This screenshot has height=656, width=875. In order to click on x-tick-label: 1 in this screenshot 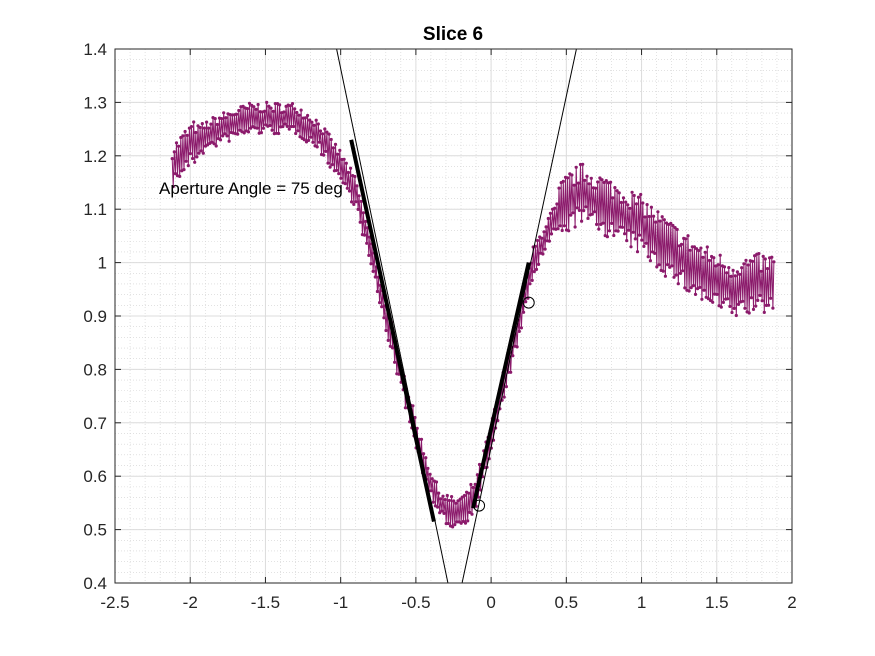, I will do `click(641, 602)`.